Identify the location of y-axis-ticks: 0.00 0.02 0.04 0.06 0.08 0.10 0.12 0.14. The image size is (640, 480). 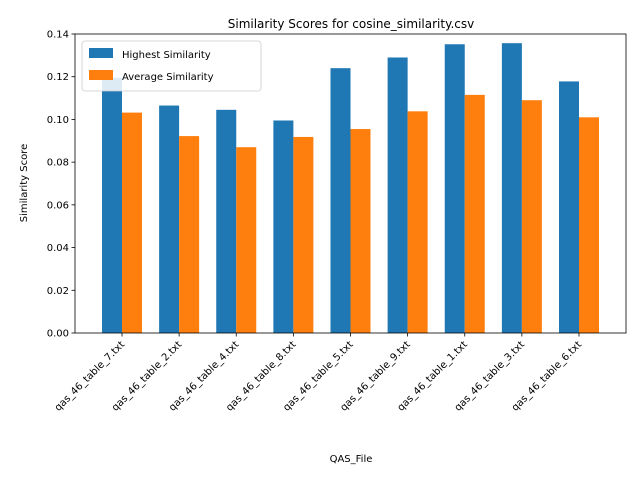
(61, 185).